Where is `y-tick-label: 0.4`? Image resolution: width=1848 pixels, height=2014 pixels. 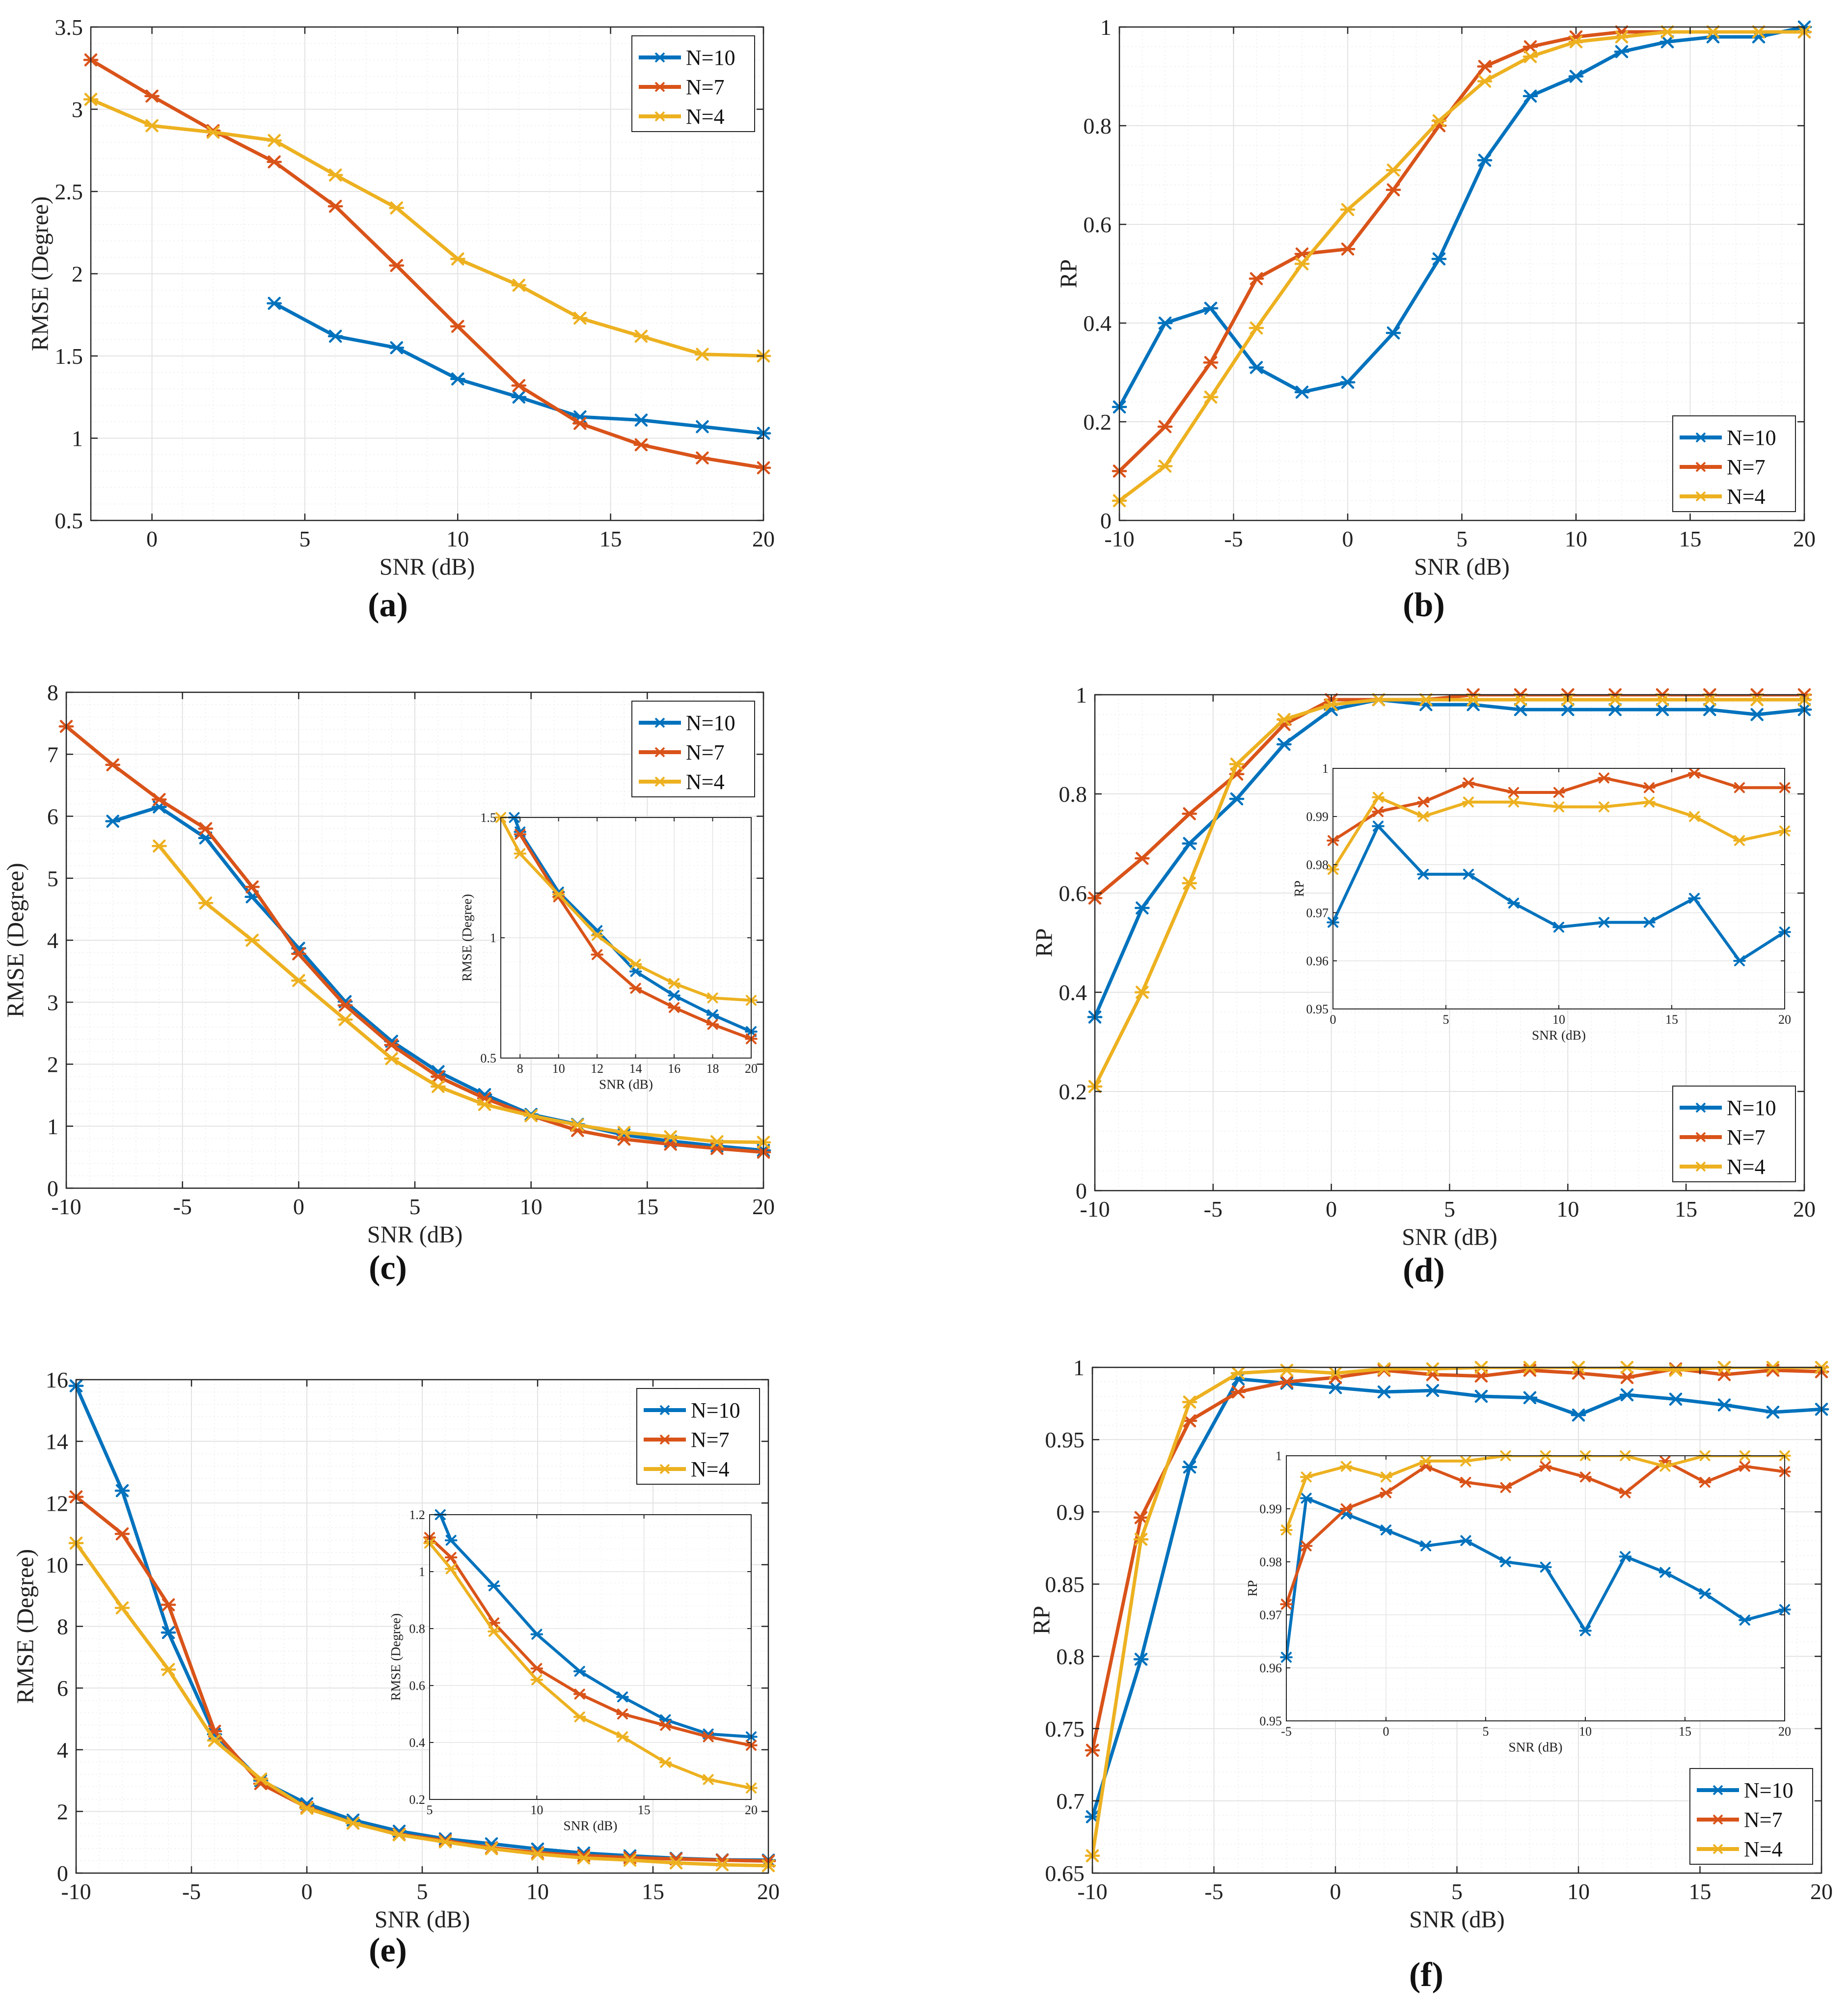
y-tick-label: 0.4 is located at coordinates (1073, 992).